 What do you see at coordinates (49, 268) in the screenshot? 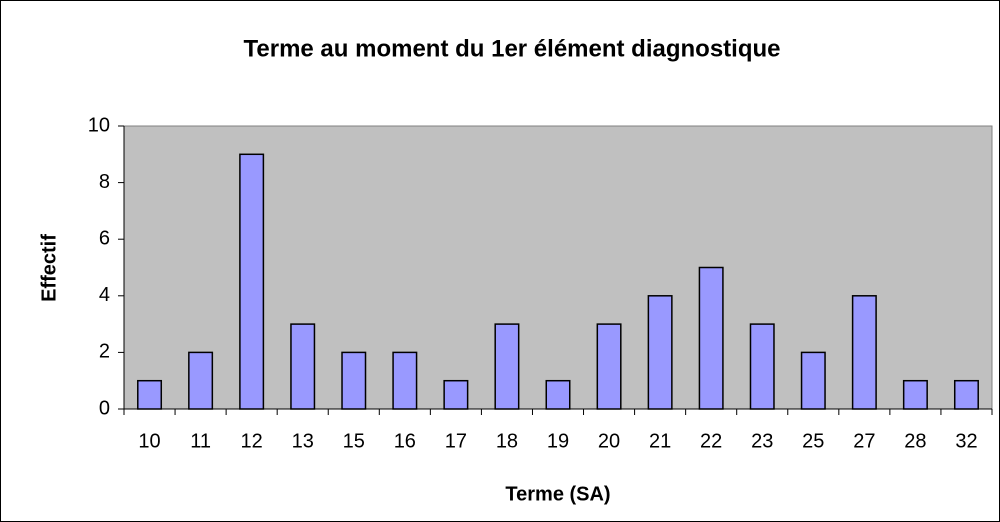
I see `y-axis-label: Effectif` at bounding box center [49, 268].